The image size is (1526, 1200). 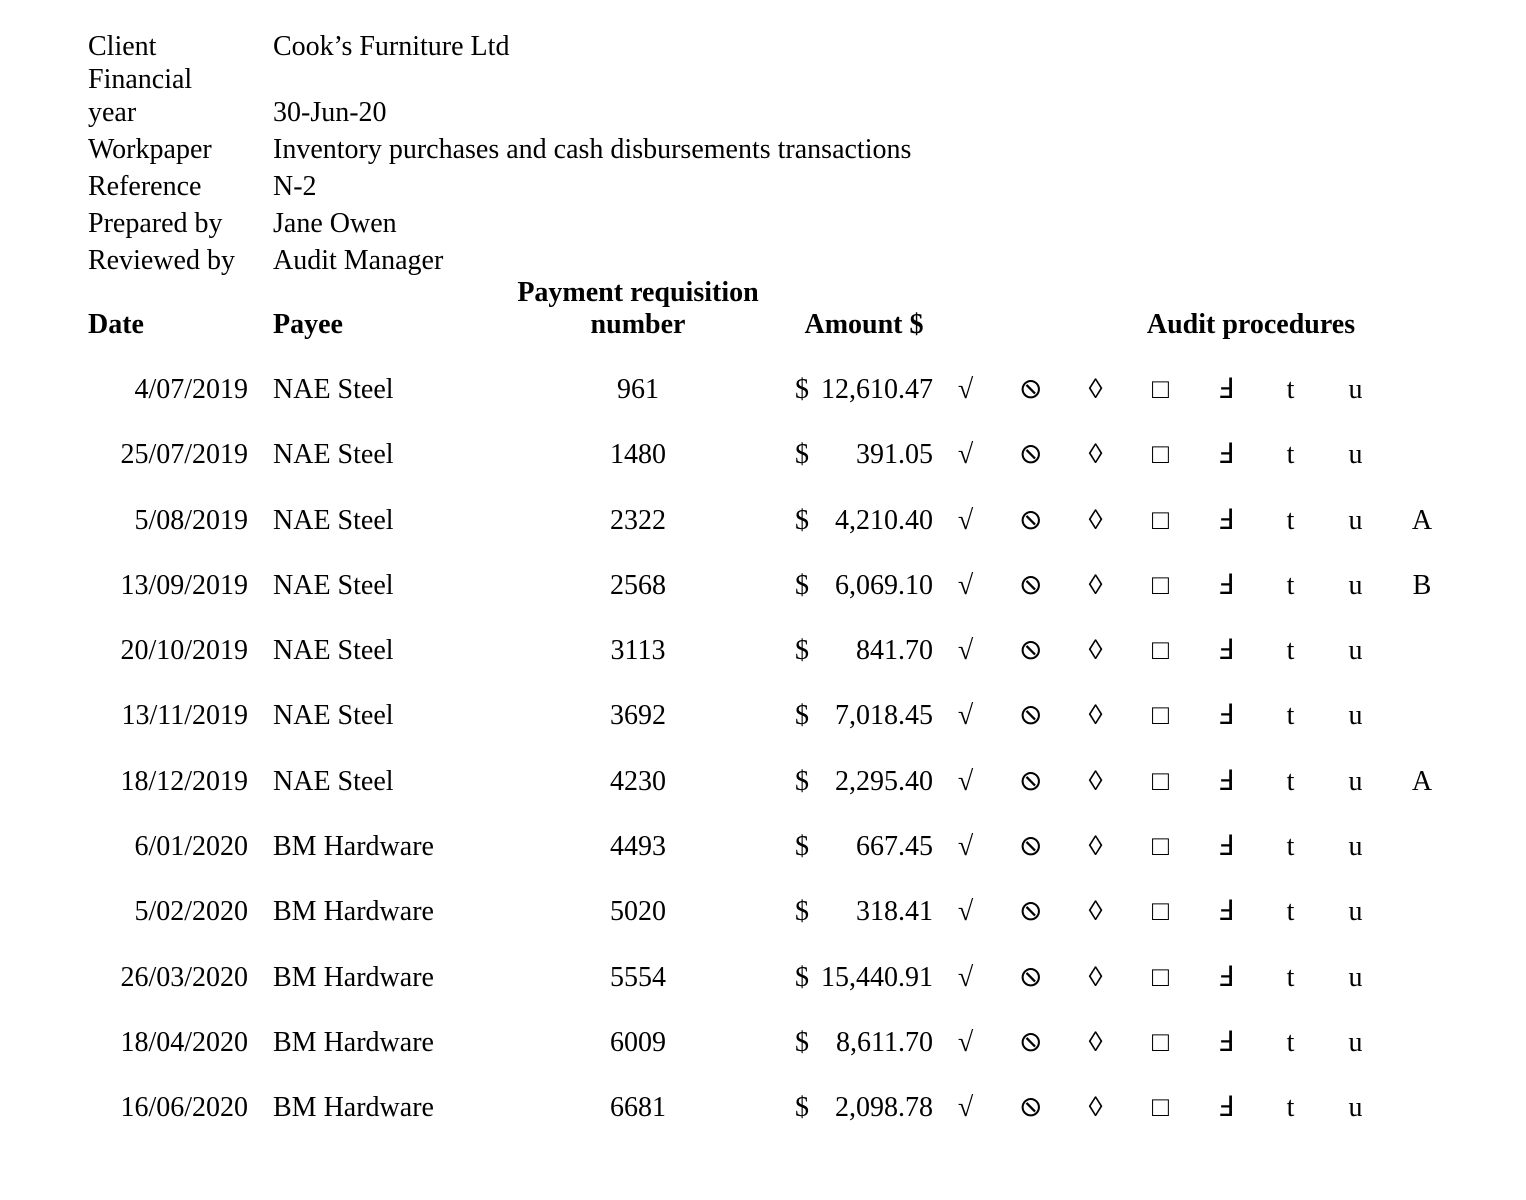 What do you see at coordinates (191, 389) in the screenshot?
I see `date-cell: 4/07/2019` at bounding box center [191, 389].